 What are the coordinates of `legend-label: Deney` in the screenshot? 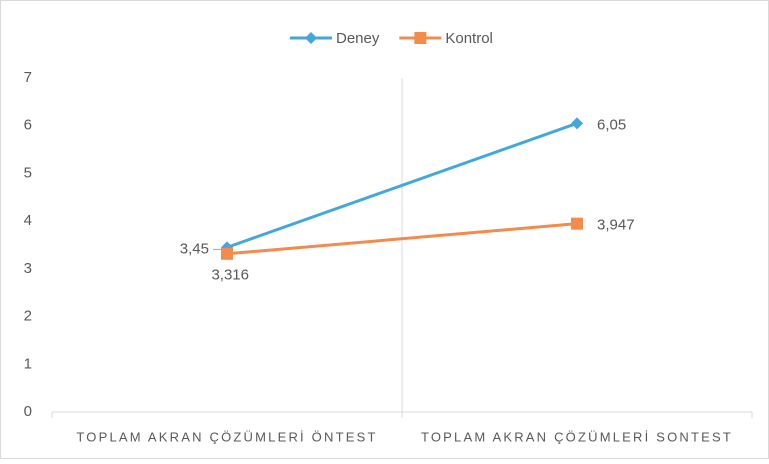 It's located at (358, 38).